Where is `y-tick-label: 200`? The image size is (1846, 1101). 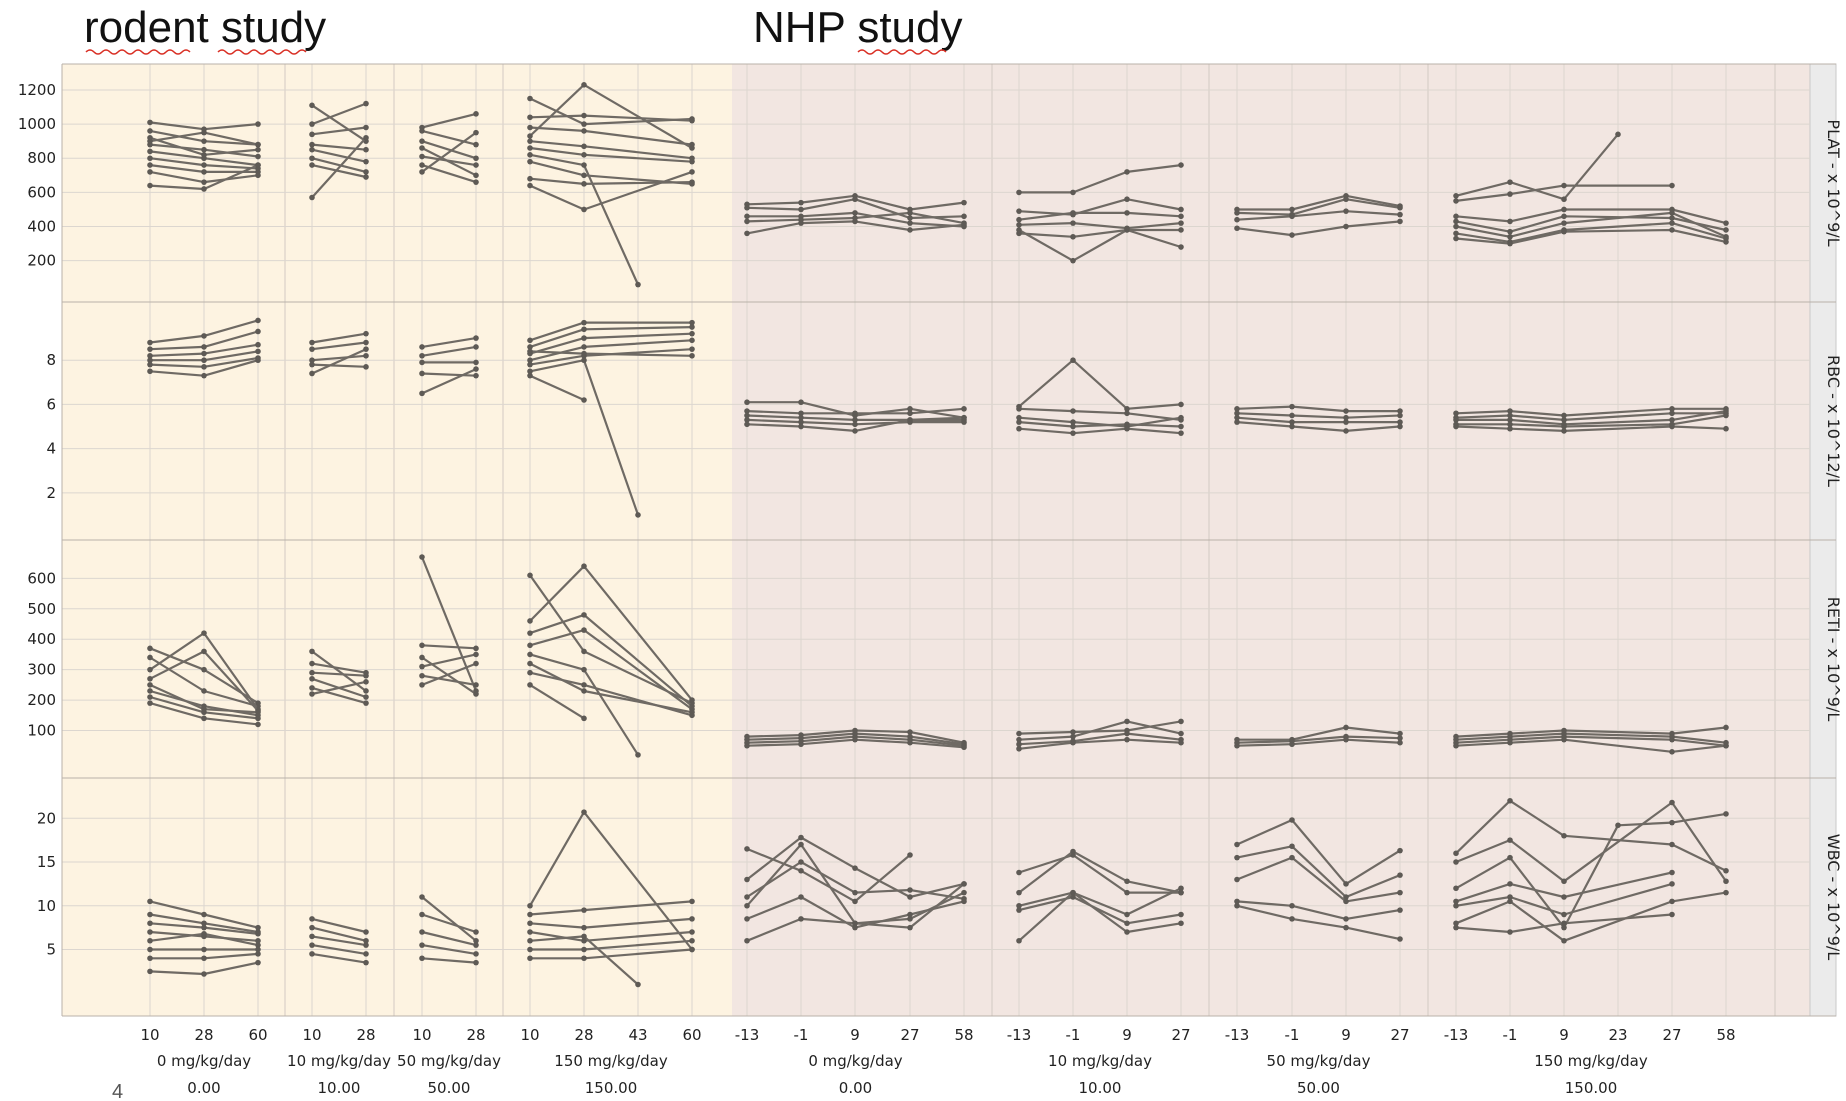
y-tick-label: 200 is located at coordinates (41, 261).